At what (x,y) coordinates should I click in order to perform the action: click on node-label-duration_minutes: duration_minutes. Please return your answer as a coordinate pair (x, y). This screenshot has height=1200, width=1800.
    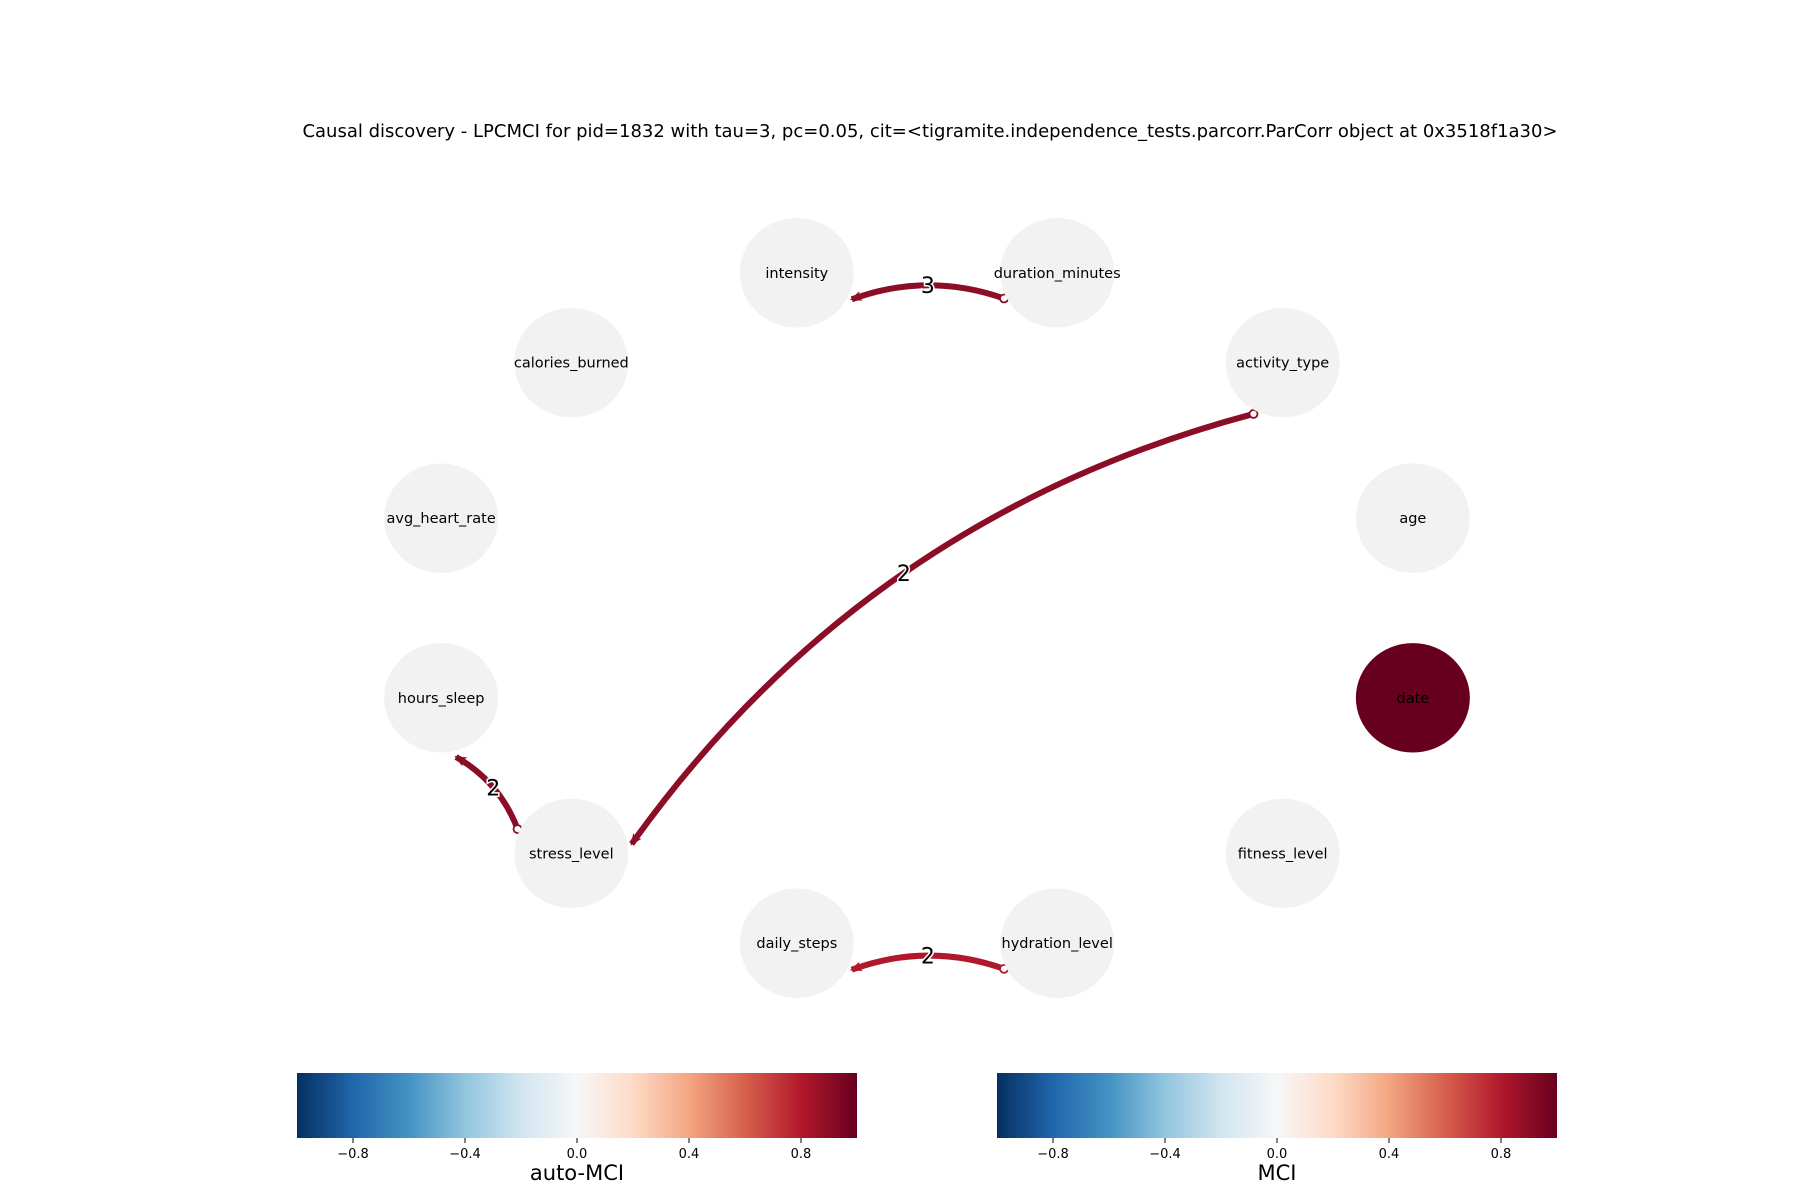
    Looking at the image, I should click on (1057, 274).